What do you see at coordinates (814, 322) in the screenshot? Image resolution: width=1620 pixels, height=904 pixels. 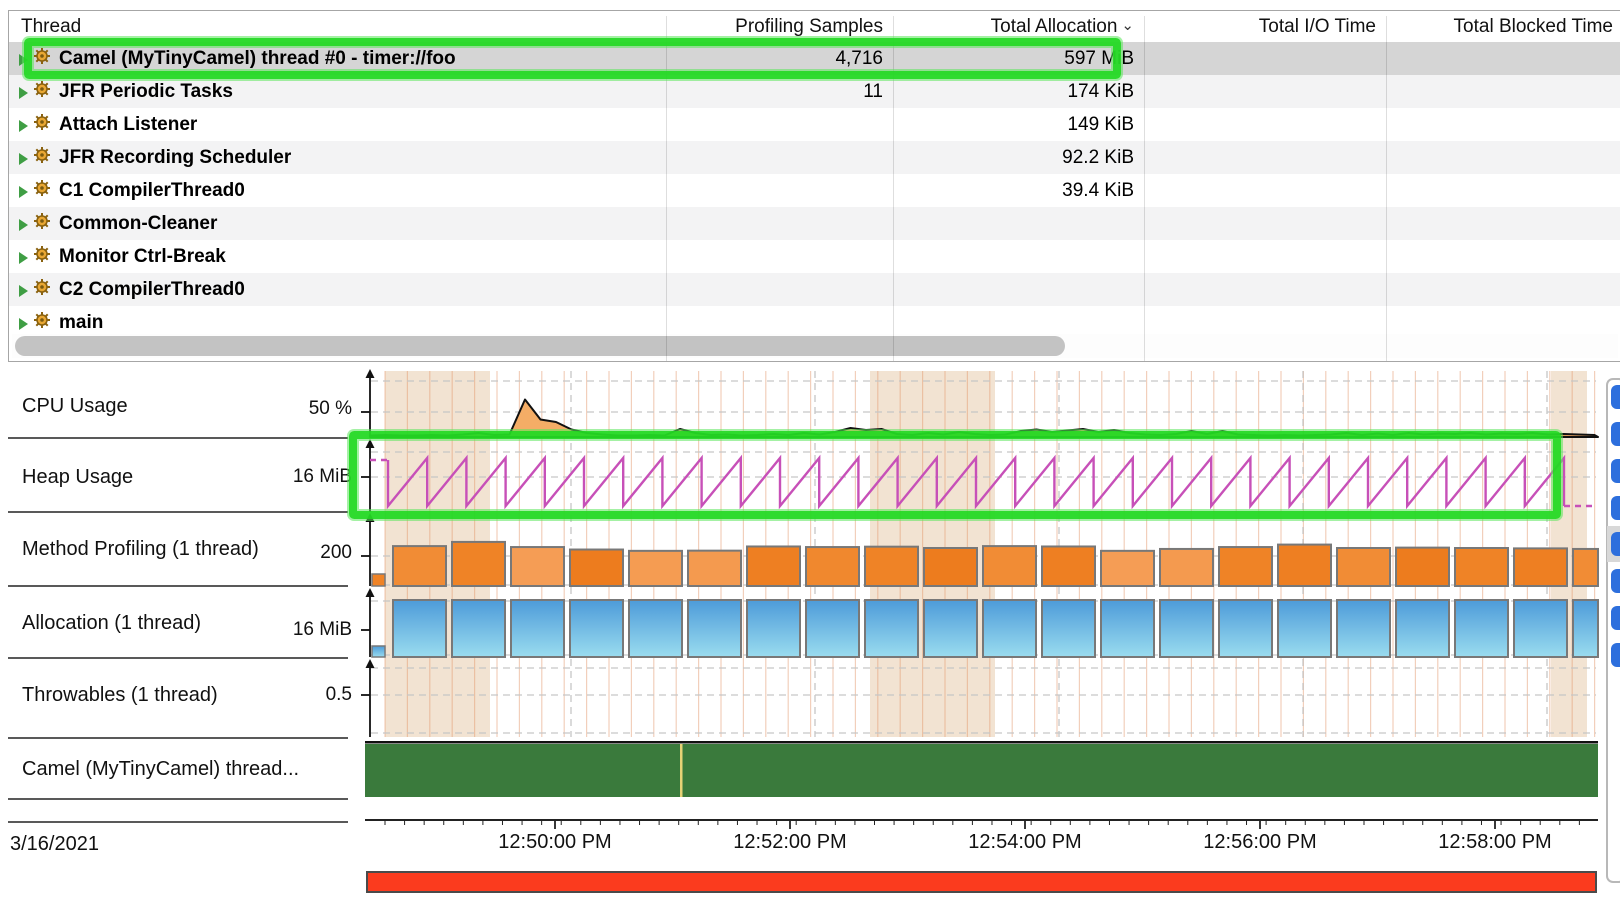 I see `thread-row: main` at bounding box center [814, 322].